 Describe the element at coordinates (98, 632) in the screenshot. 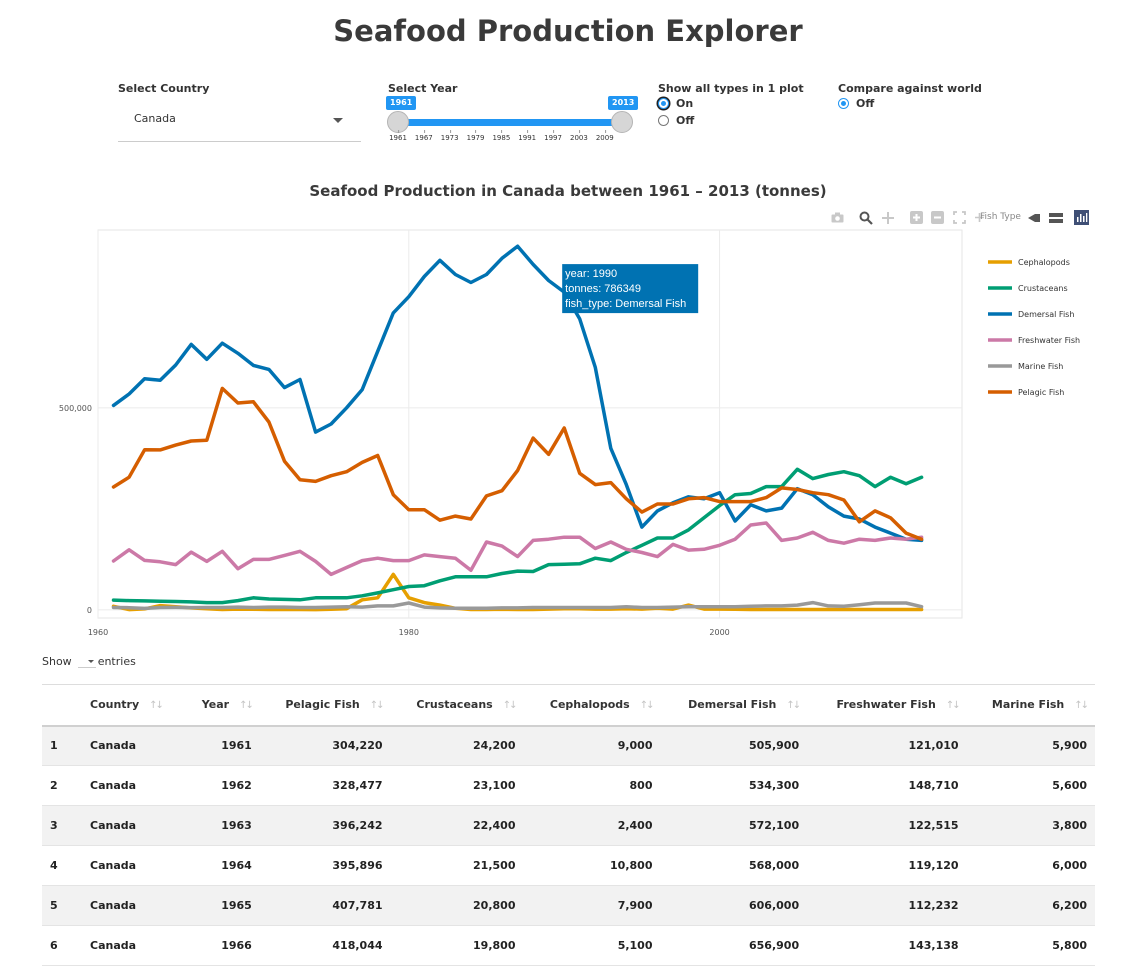

I see `x-tick-label: 1960` at that location.